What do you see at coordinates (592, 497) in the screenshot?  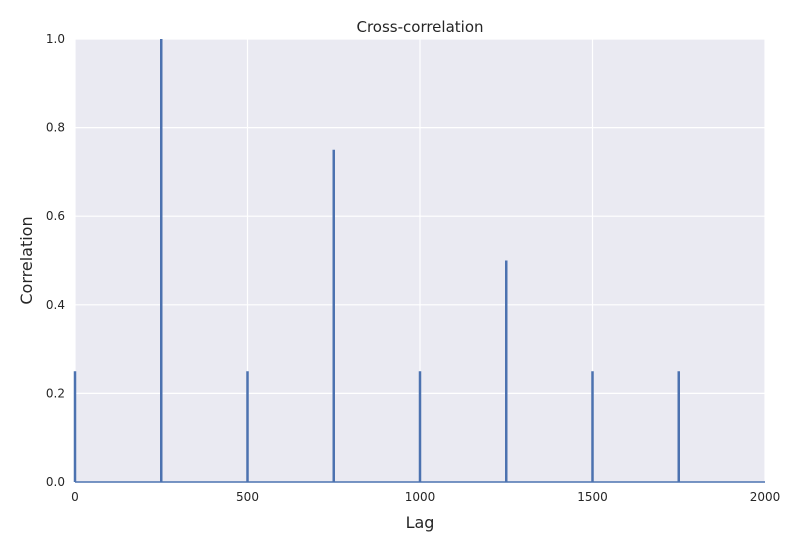 I see `x-tick-label: 1500` at bounding box center [592, 497].